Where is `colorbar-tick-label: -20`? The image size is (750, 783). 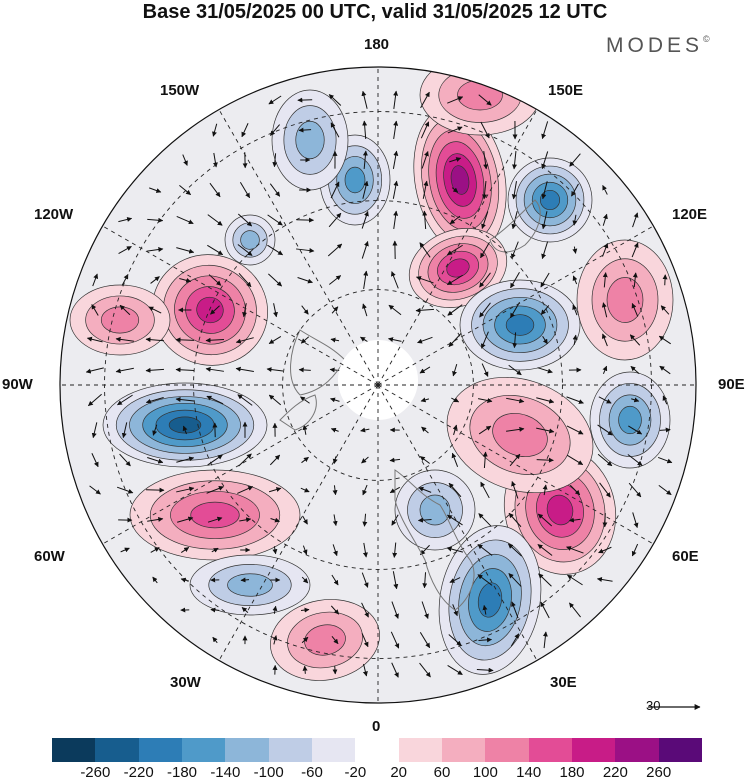 colorbar-tick-label: -20 is located at coordinates (355, 772).